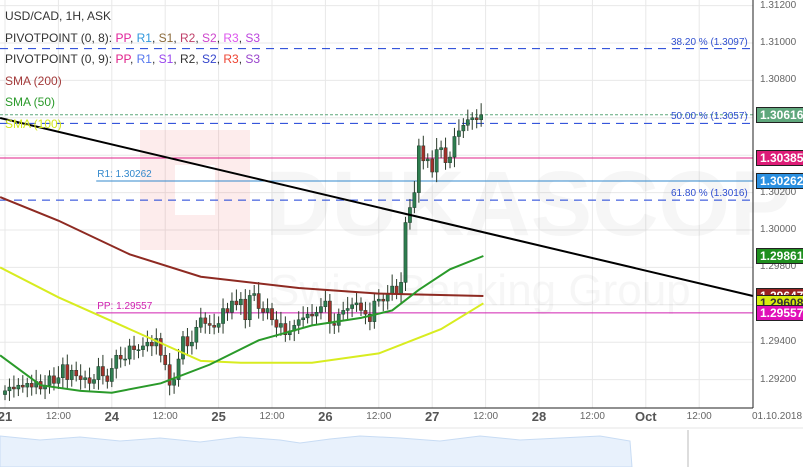 Image resolution: width=803 pixels, height=467 pixels. What do you see at coordinates (779, 255) in the screenshot?
I see `price-label: 1.29861` at bounding box center [779, 255].